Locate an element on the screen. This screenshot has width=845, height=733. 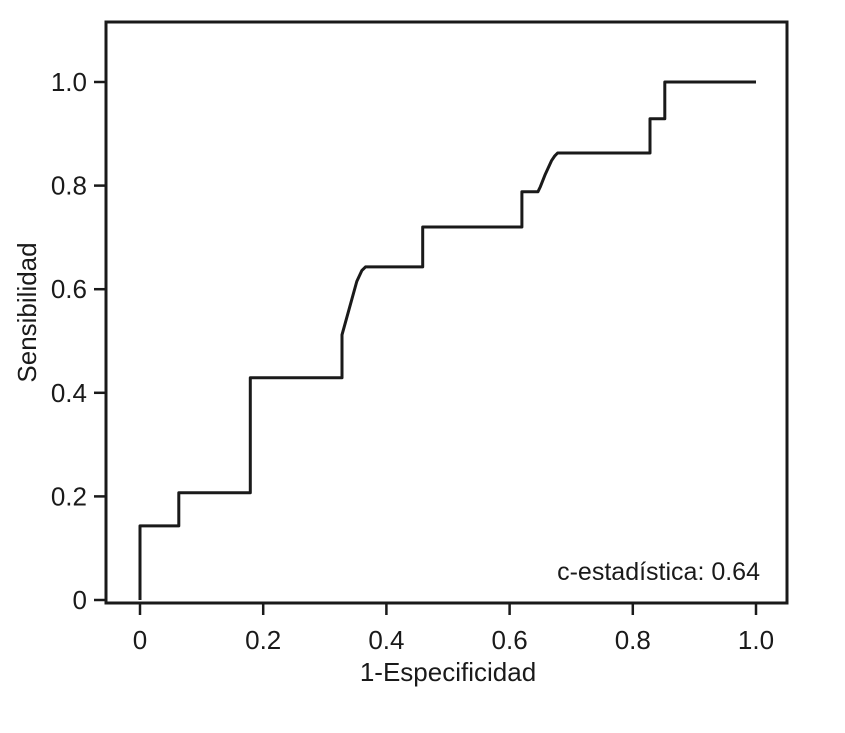
y-tick-label: 0 is located at coordinates (80, 600).